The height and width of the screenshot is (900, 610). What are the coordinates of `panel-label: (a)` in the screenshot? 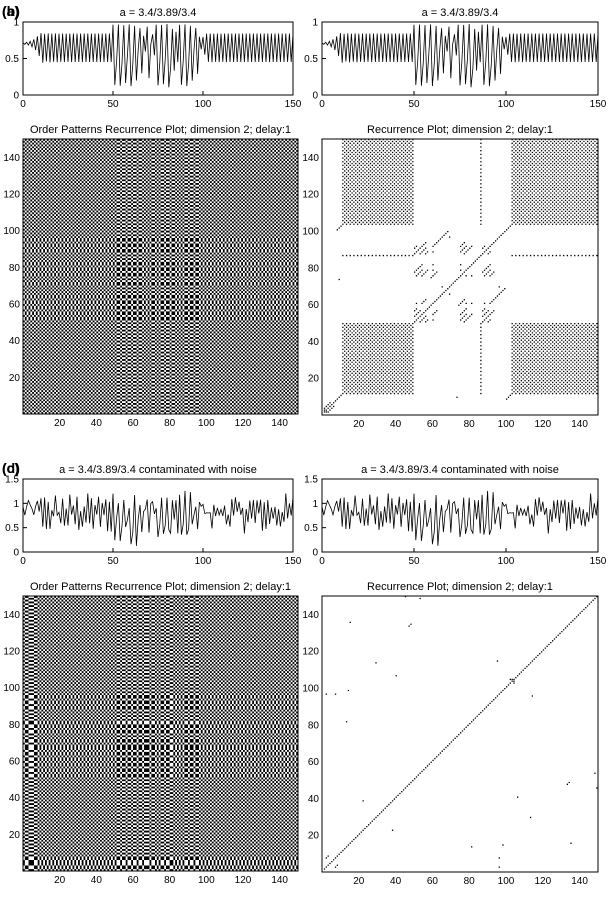 It's located at (10, 11).